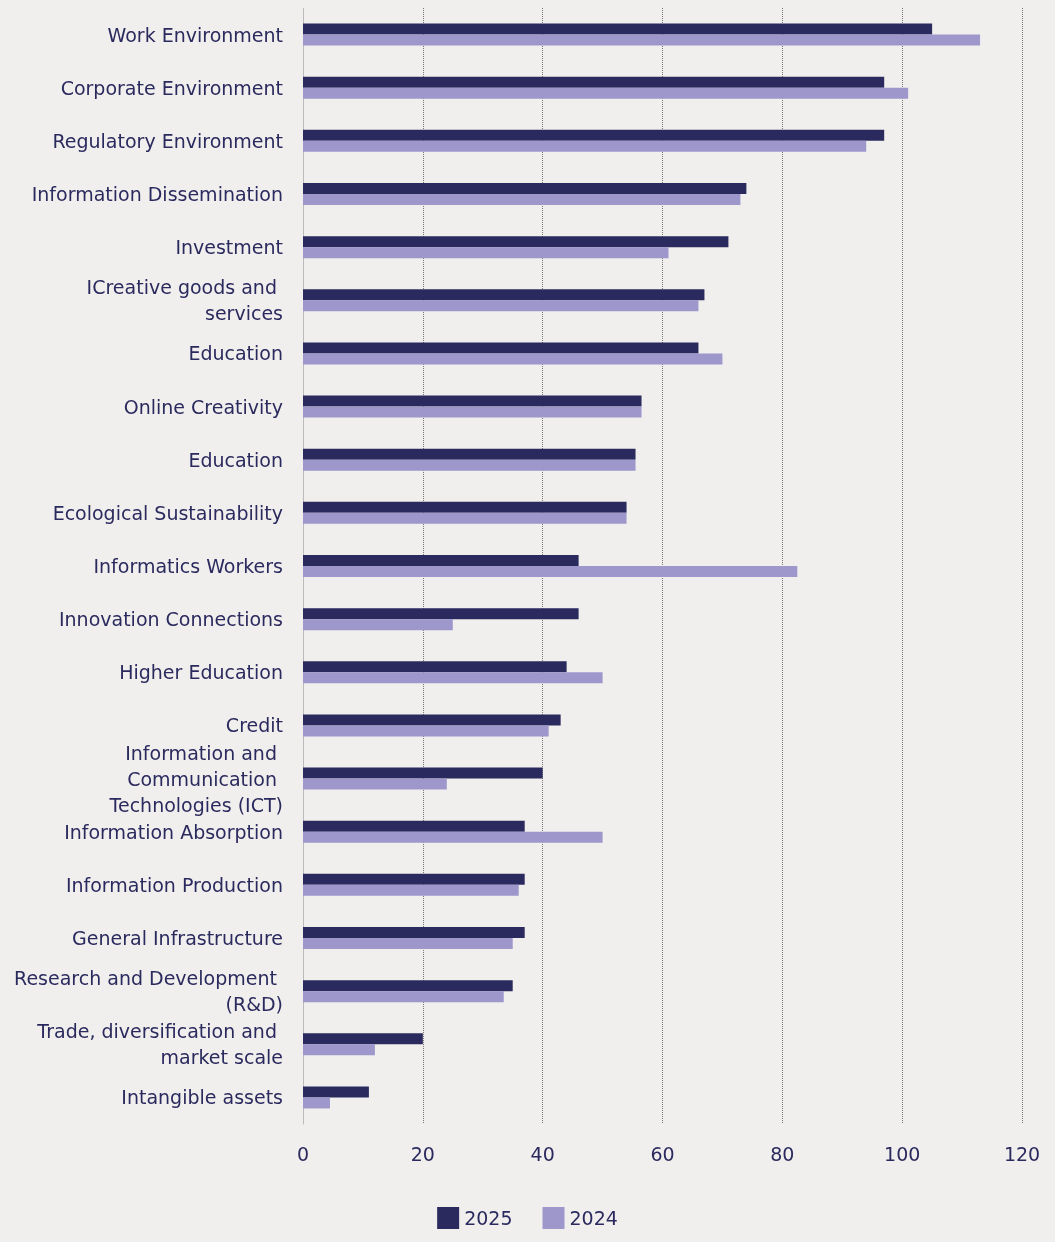 The width and height of the screenshot is (1055, 1242). What do you see at coordinates (170, 619) in the screenshot?
I see `y-tick-label: Innovation Connections` at bounding box center [170, 619].